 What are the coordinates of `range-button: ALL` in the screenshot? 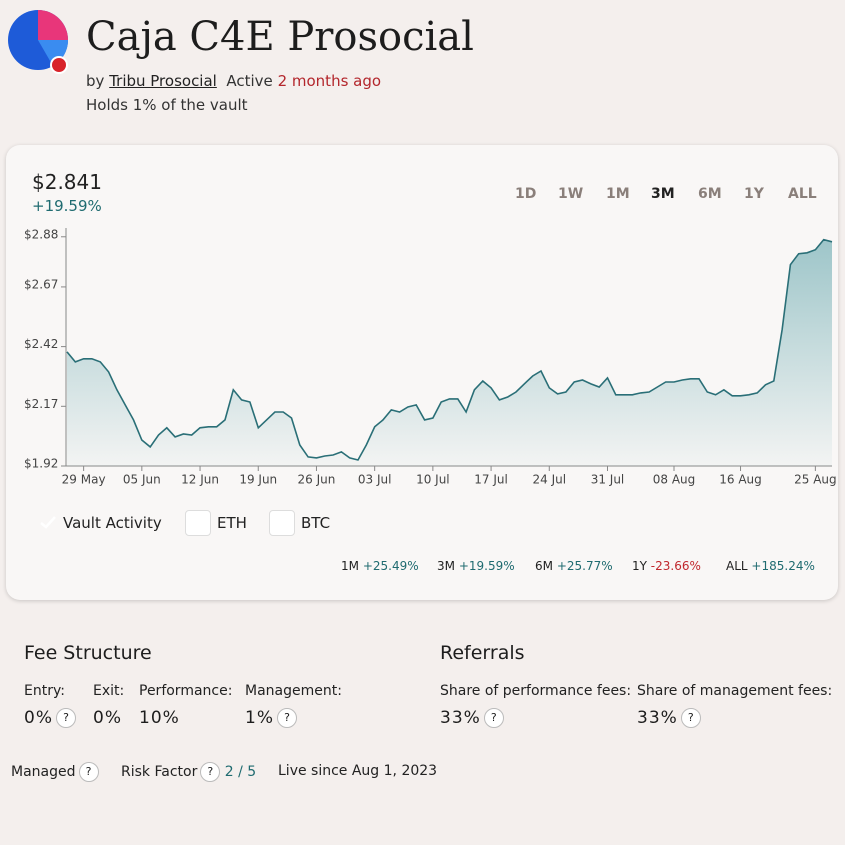 It's located at (802, 194).